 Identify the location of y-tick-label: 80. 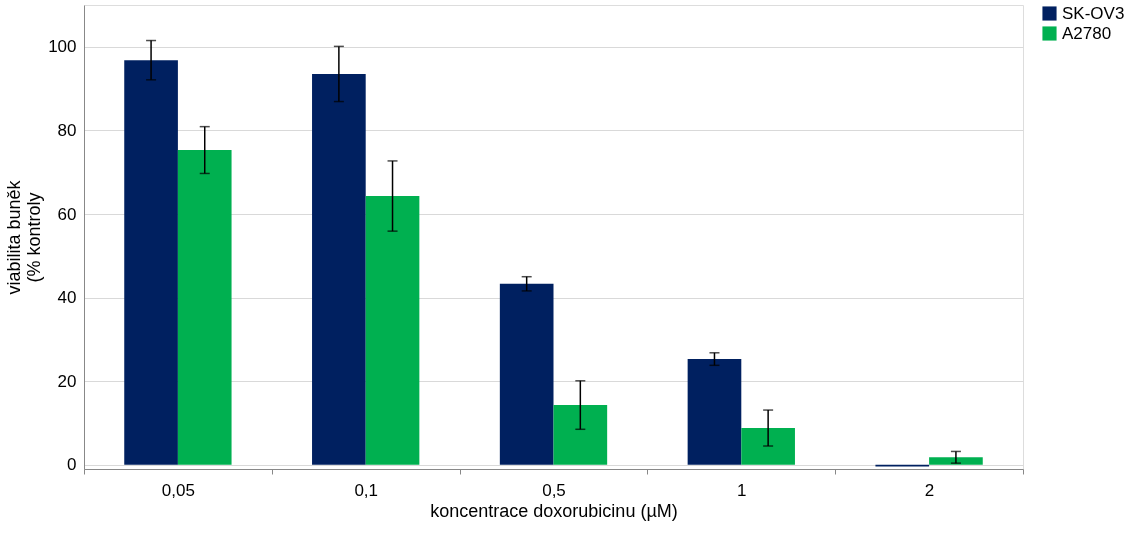
(67, 130).